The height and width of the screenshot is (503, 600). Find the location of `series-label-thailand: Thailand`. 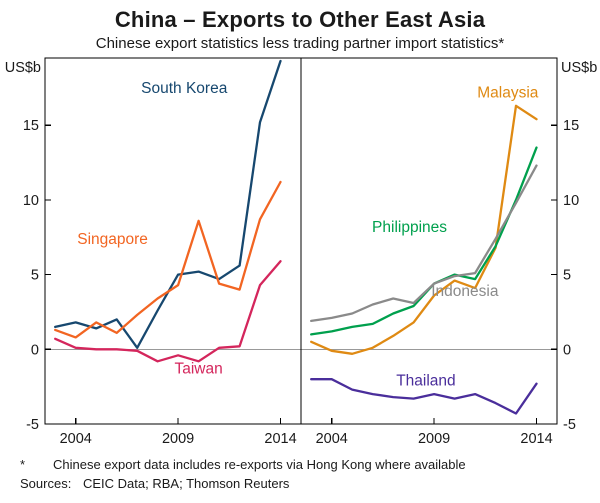

series-label-thailand: Thailand is located at coordinates (425, 381).